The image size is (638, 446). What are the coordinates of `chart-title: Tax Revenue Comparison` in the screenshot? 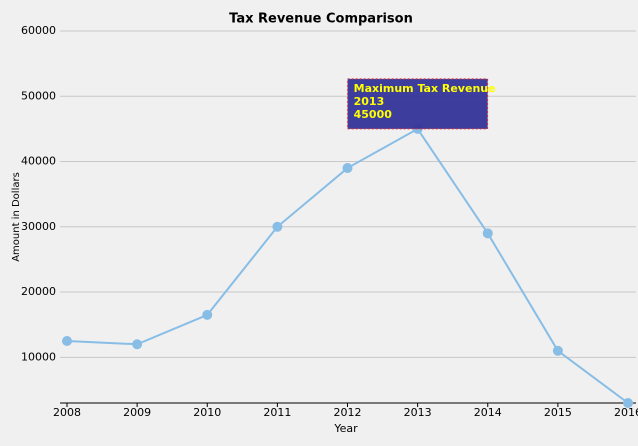 It's located at (321, 19).